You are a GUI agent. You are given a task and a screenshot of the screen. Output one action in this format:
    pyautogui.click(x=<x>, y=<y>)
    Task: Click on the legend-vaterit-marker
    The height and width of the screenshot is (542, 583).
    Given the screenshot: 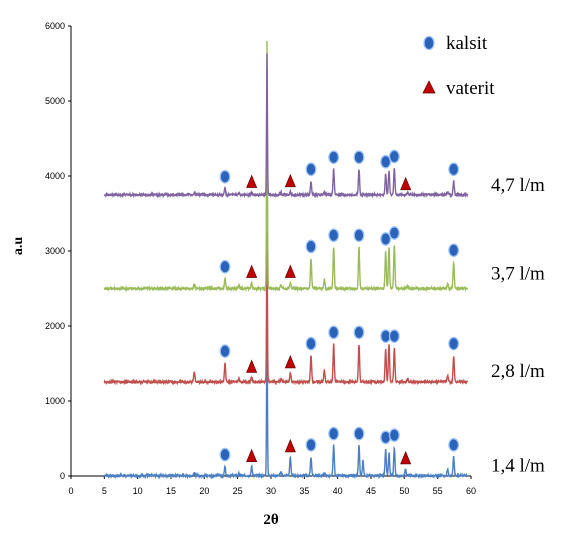 What is the action you would take?
    pyautogui.click(x=429, y=87)
    